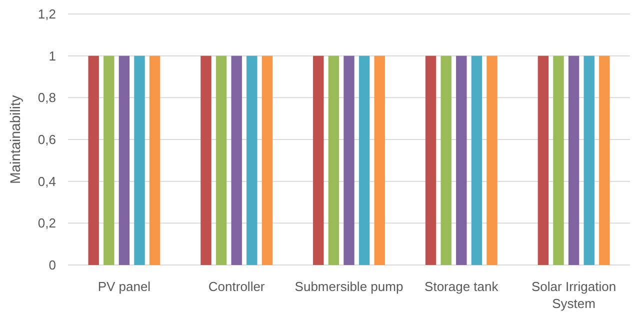 The height and width of the screenshot is (324, 640). Describe the element at coordinates (47, 181) in the screenshot. I see `y-tick-label: 0,4` at that location.